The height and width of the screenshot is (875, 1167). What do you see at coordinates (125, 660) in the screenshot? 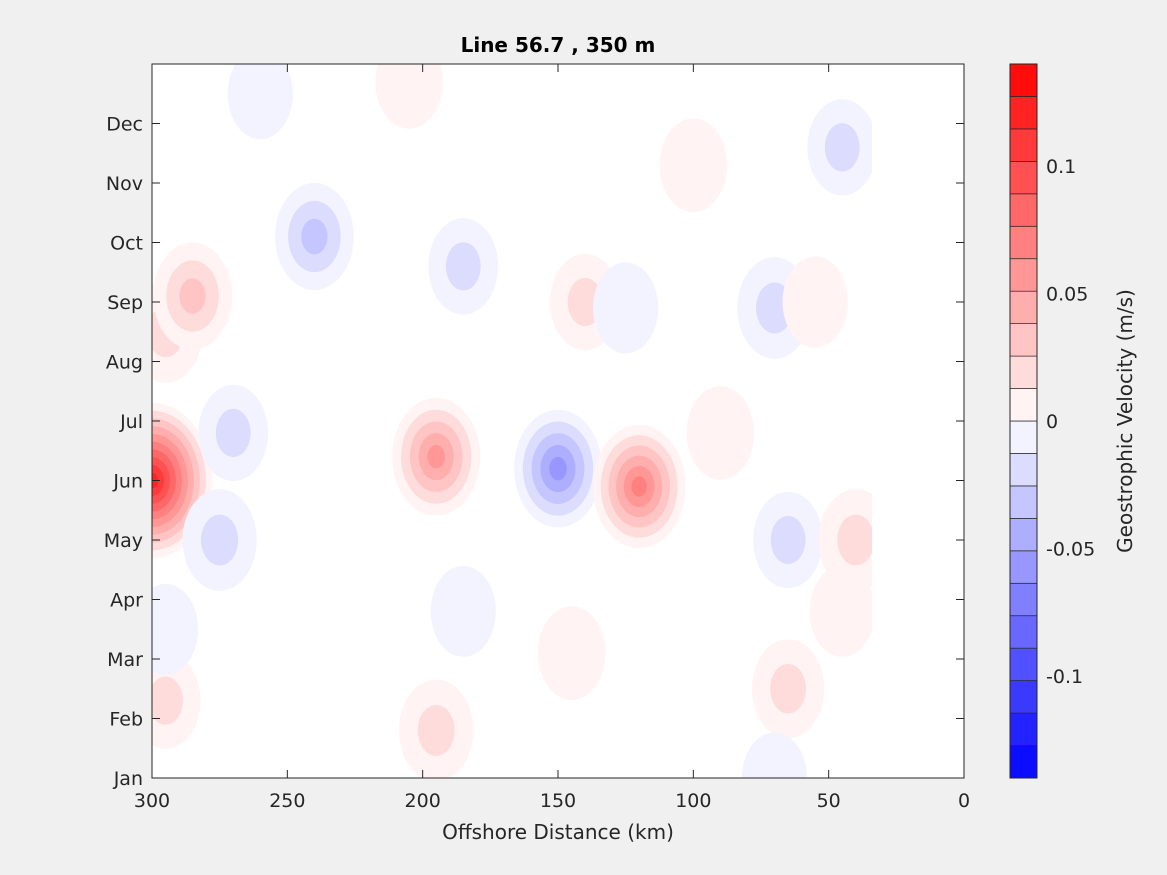
I see `y-tick-label: Mar` at bounding box center [125, 660].